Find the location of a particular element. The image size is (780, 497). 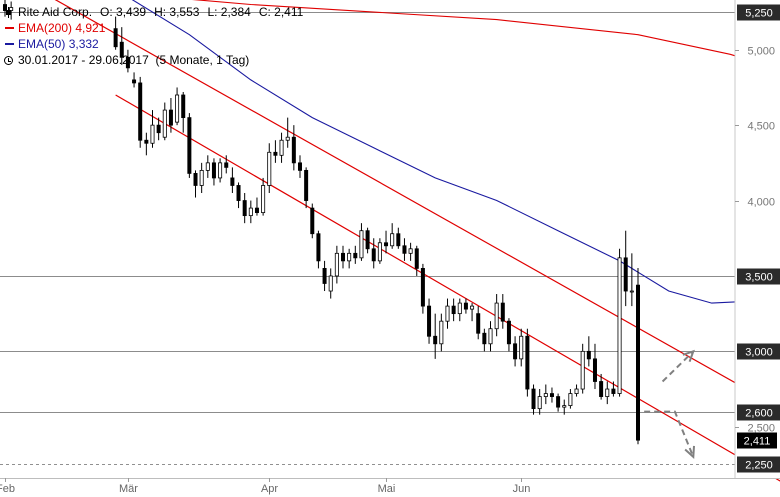

level-label-0: 5,250 is located at coordinates (759, 14).